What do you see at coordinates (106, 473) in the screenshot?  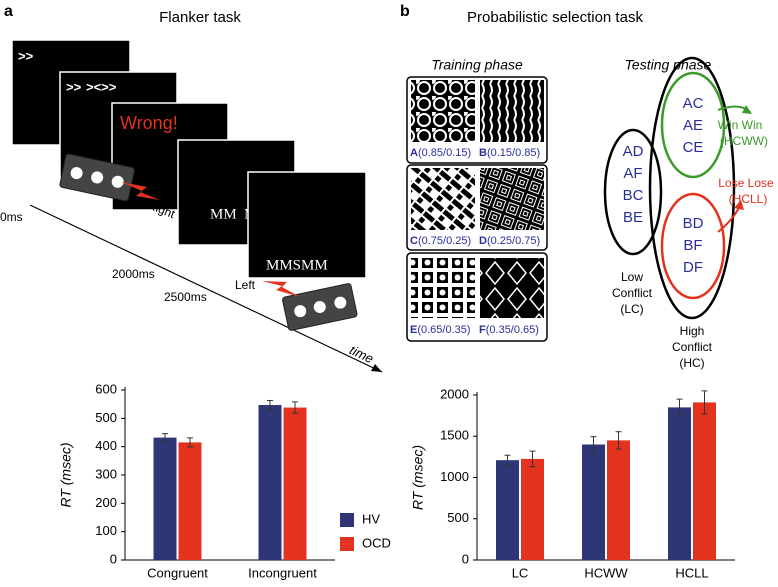 I see `y-tick-label: 300` at bounding box center [106, 473].